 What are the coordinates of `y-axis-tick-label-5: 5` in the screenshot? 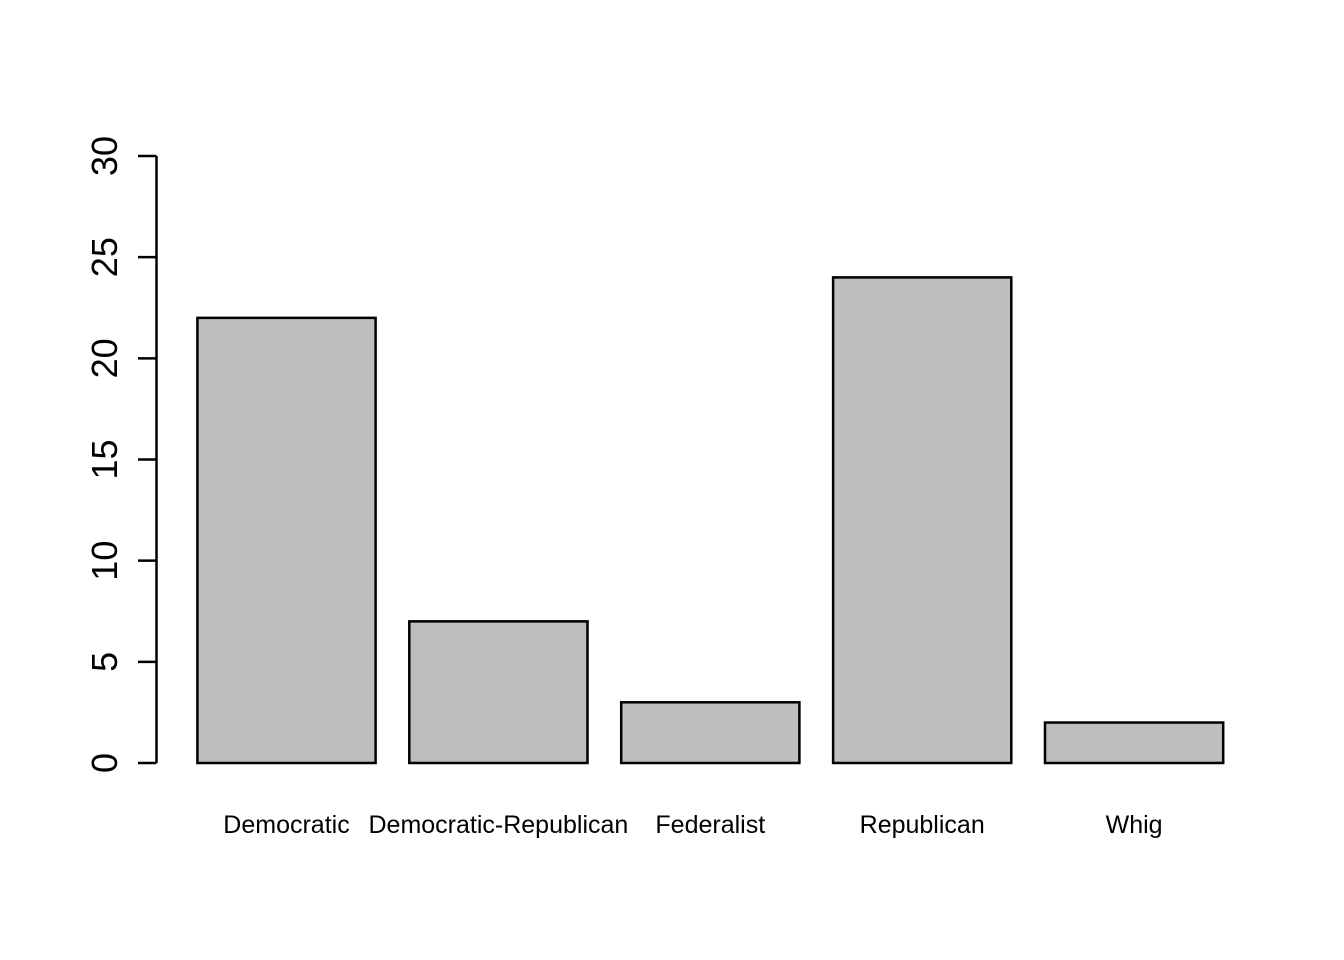 It's located at (104, 662).